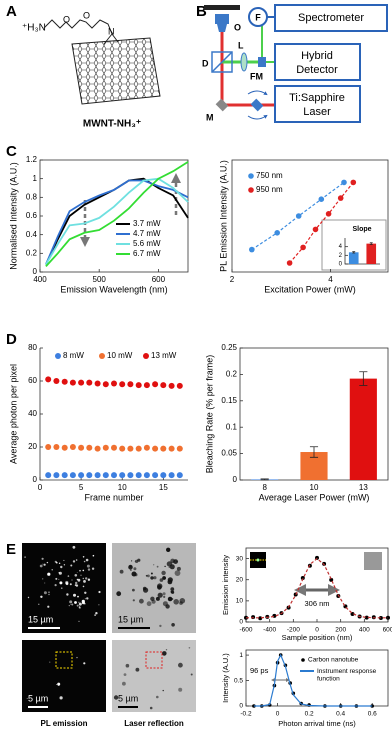 The height and width of the screenshot is (732, 392). I want to click on x-tick-label: 200, so click(340, 630).